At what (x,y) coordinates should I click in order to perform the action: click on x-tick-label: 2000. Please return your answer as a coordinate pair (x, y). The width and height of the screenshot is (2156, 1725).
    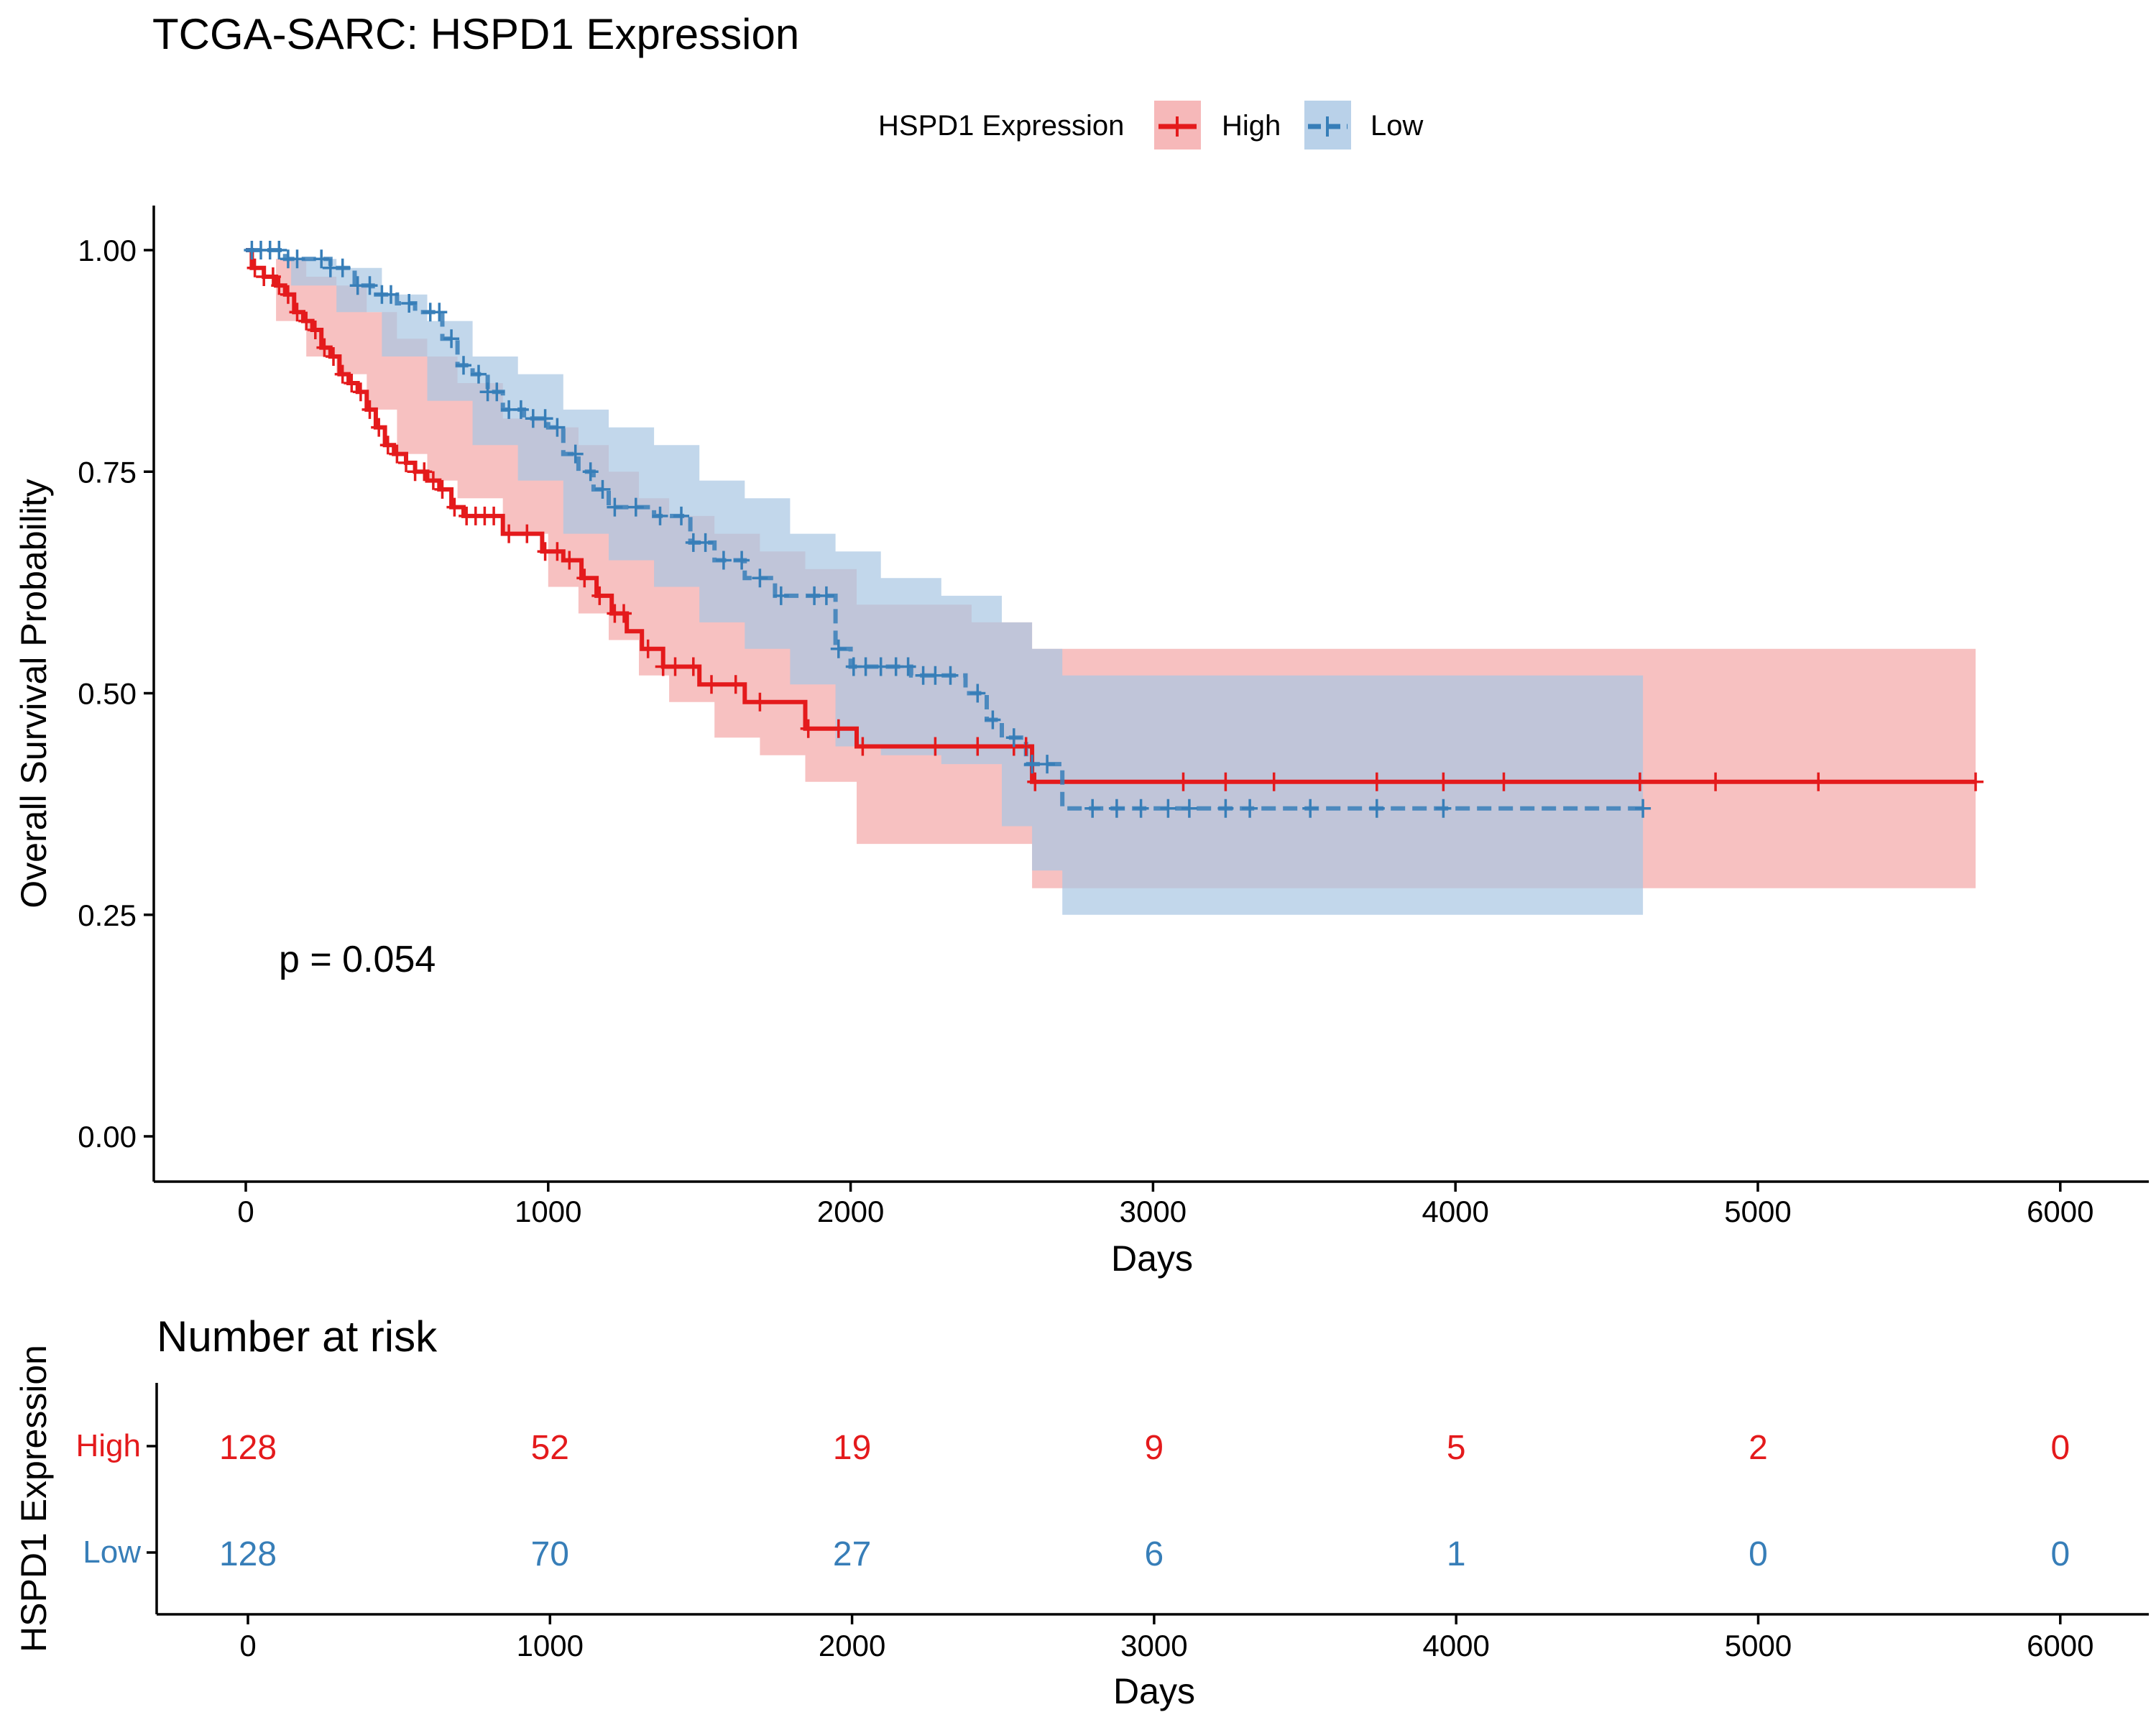
    Looking at the image, I should click on (851, 1211).